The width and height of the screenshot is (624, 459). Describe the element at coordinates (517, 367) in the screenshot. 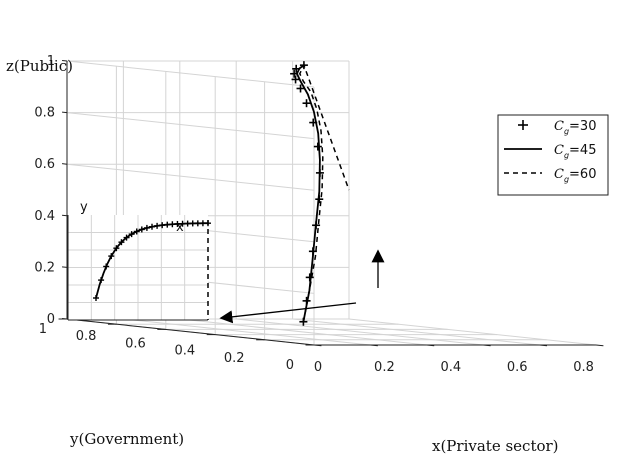

I see `x-tick-label: 0.6` at that location.